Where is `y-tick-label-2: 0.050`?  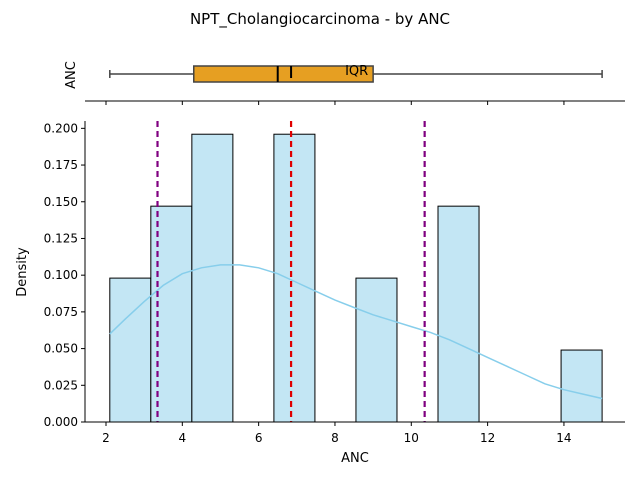 y-tick-label-2: 0.050 is located at coordinates (61, 349).